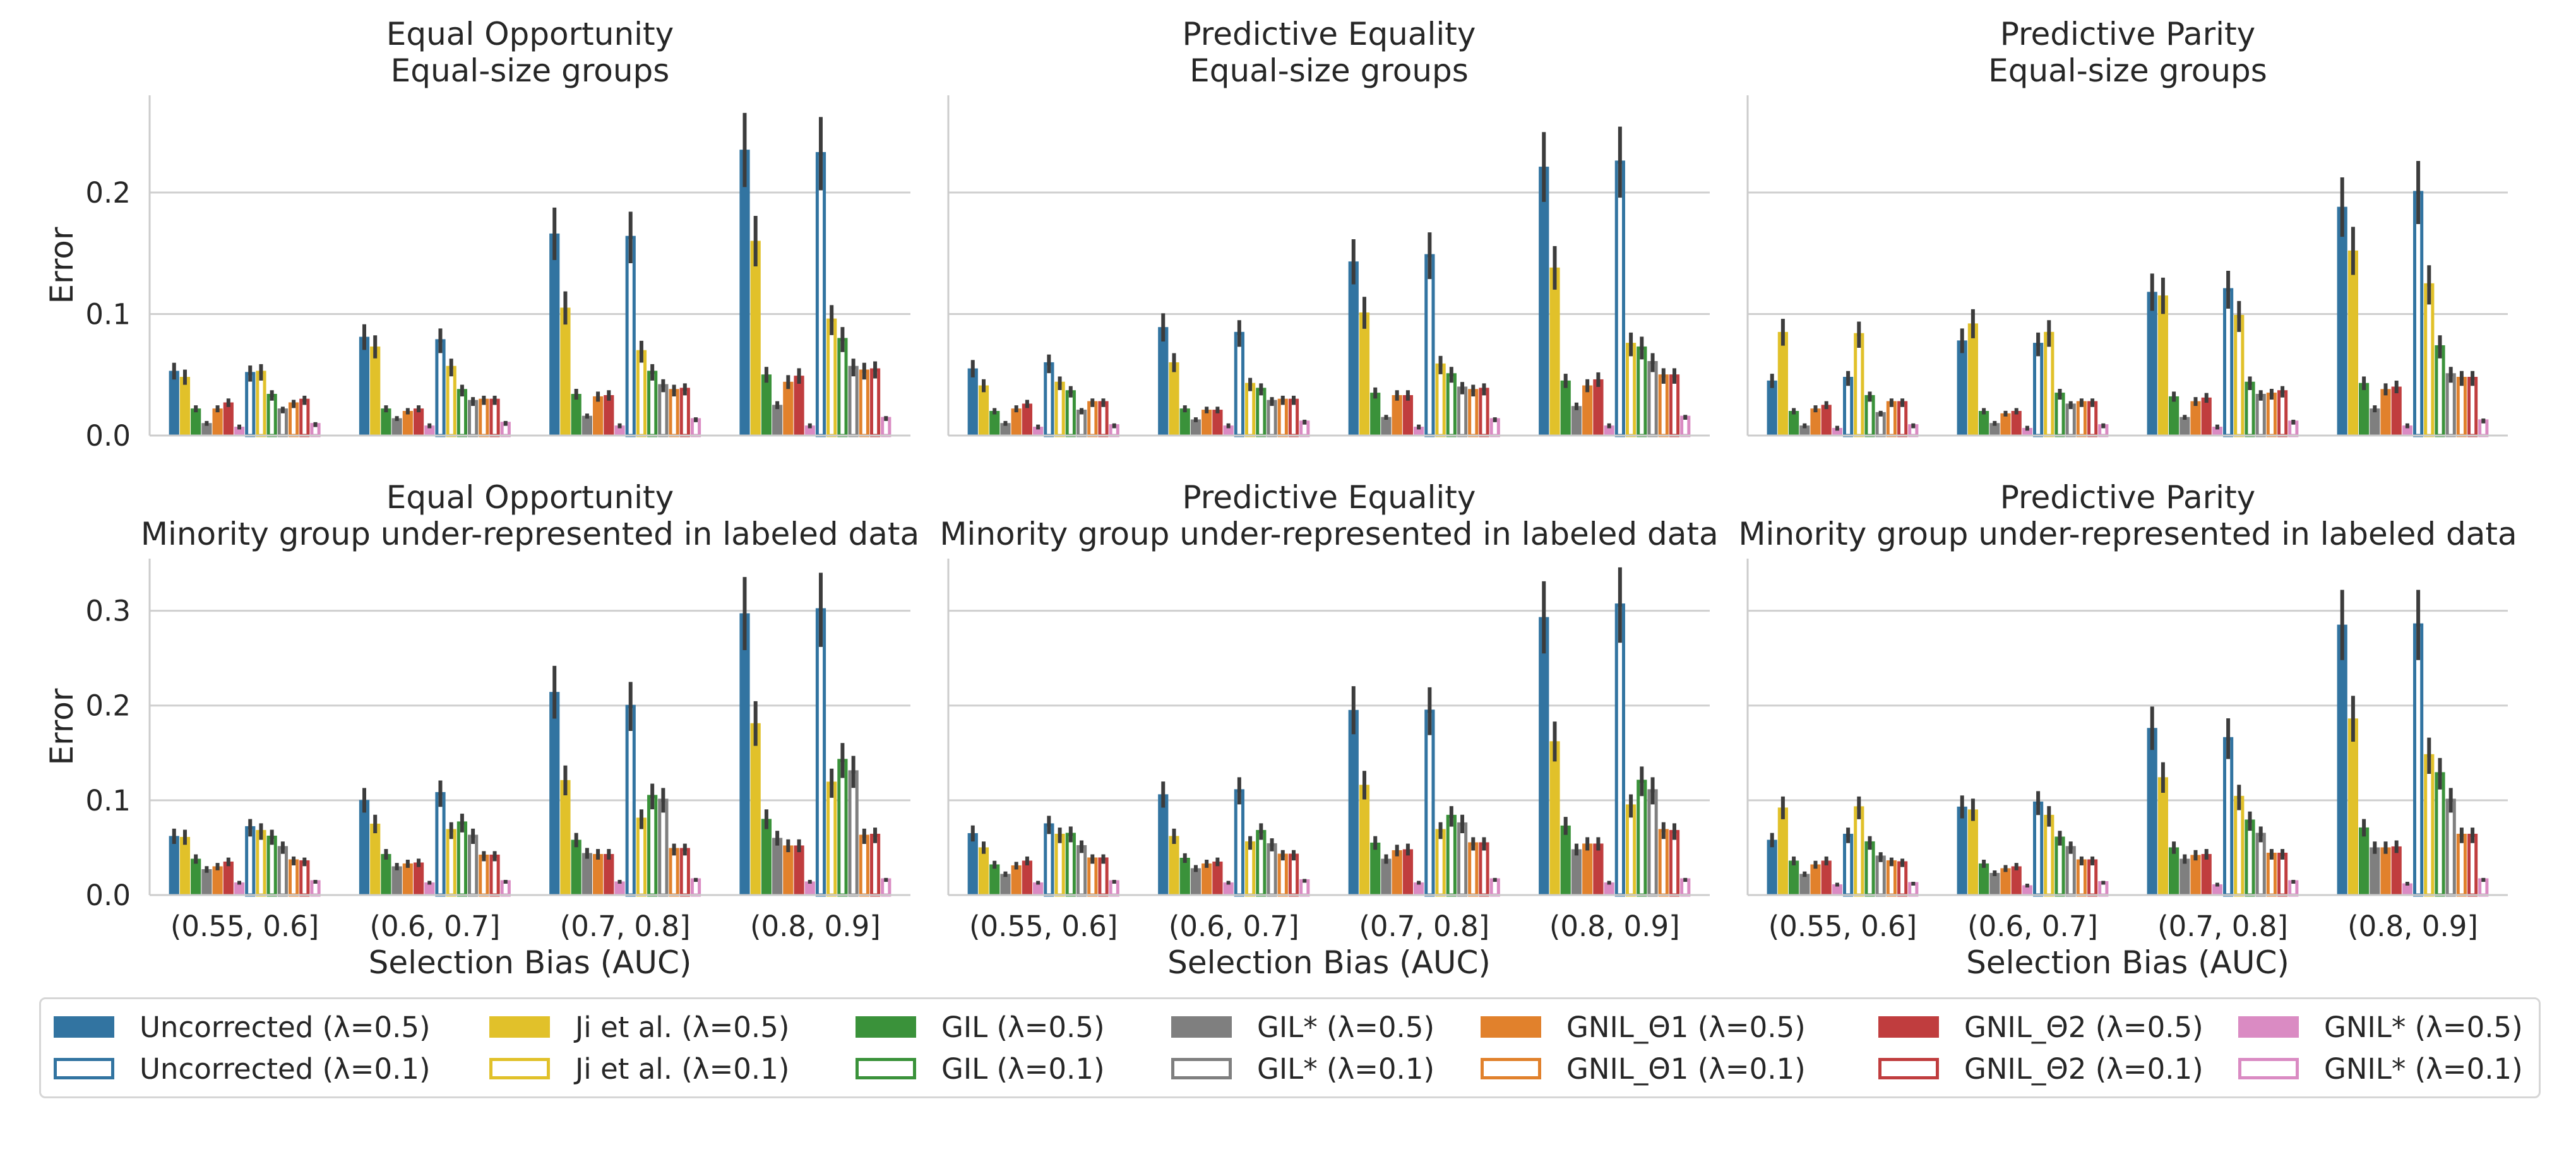  I want to click on legend-item: GNIL_Θ1 (λ=0.5), so click(1643, 1027).